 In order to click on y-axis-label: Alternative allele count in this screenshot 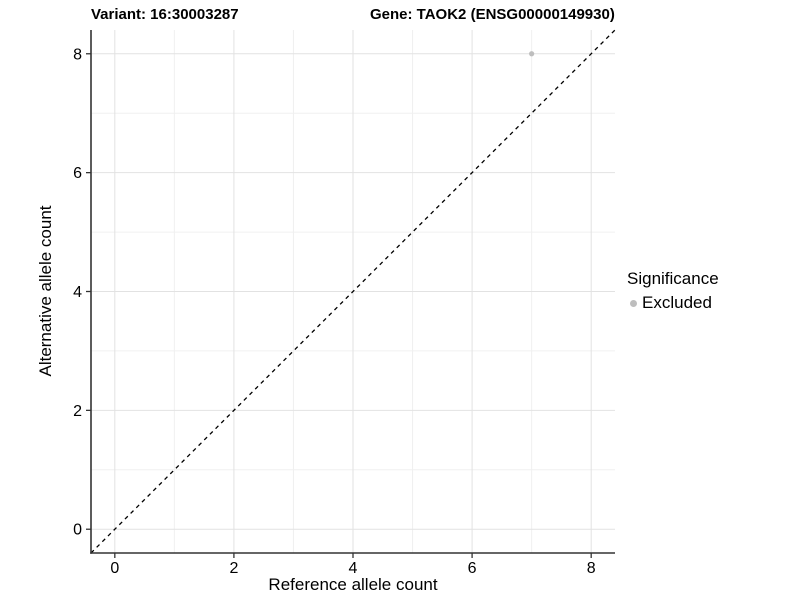, I will do `click(45, 291)`.